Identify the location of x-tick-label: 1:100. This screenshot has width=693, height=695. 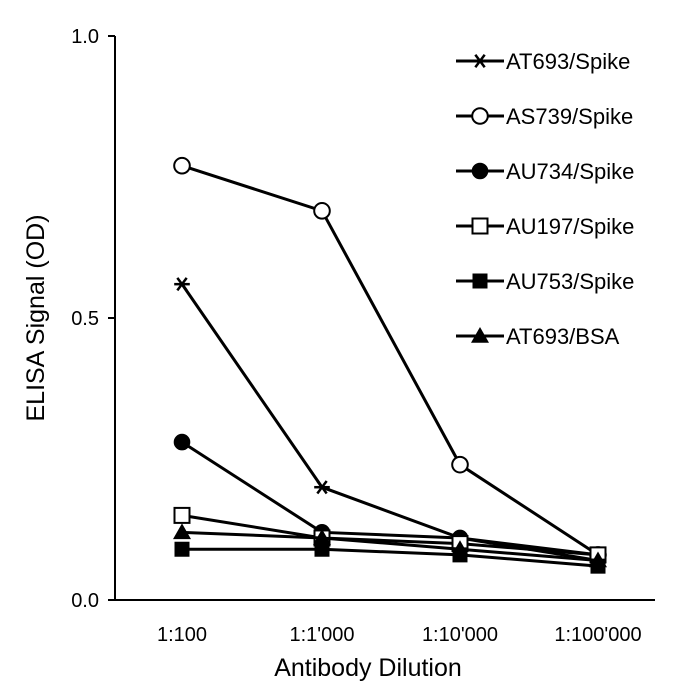
(182, 635).